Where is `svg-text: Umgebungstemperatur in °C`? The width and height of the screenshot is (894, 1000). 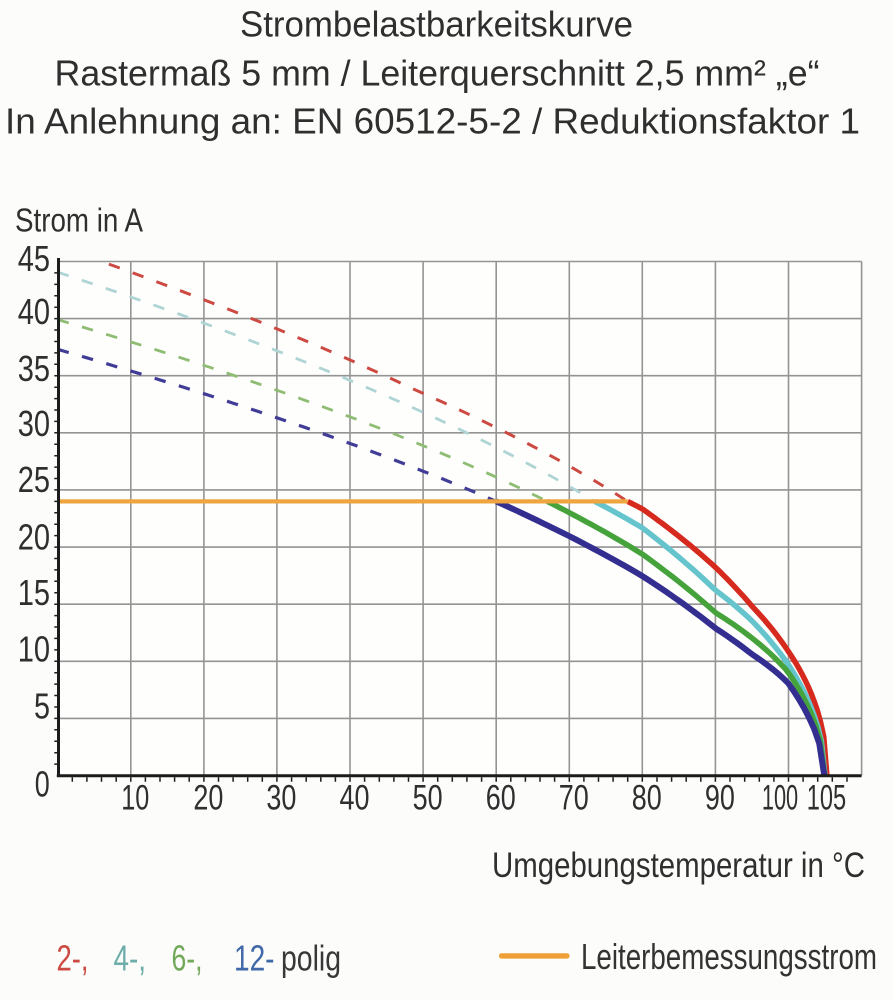
svg-text: Umgebungstemperatur in °C is located at coordinates (678, 865).